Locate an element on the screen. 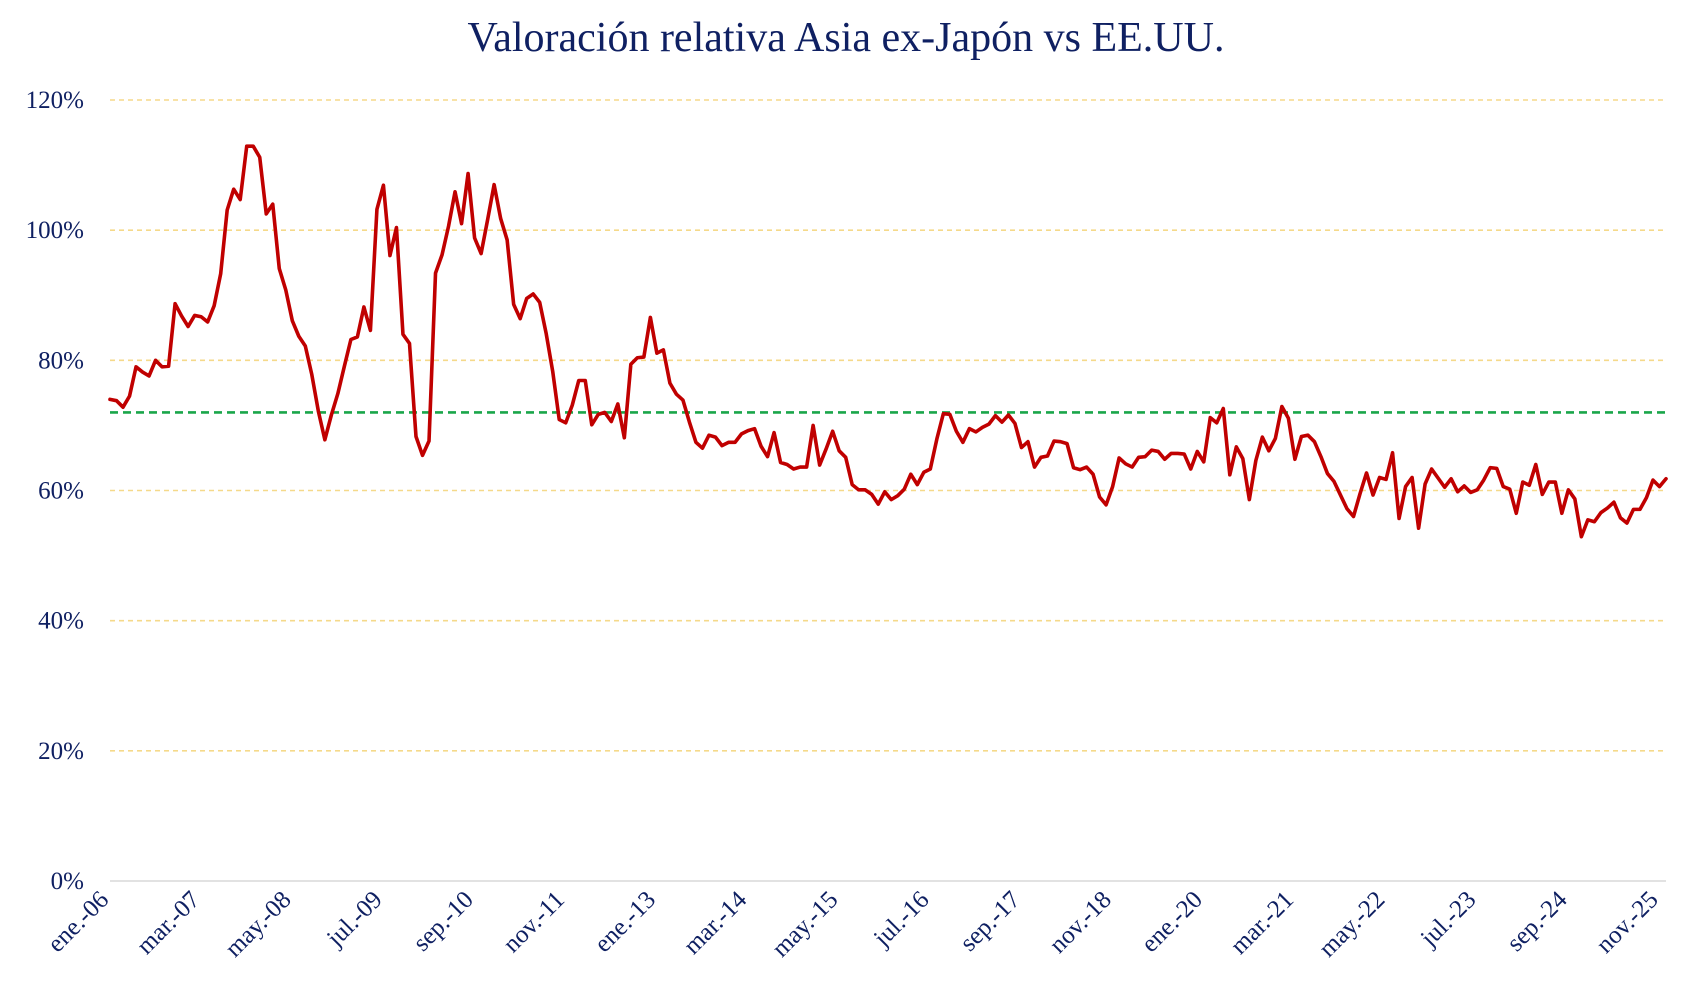 The width and height of the screenshot is (1692, 1000). x-tick-label: mar.-07 is located at coordinates (169, 923).